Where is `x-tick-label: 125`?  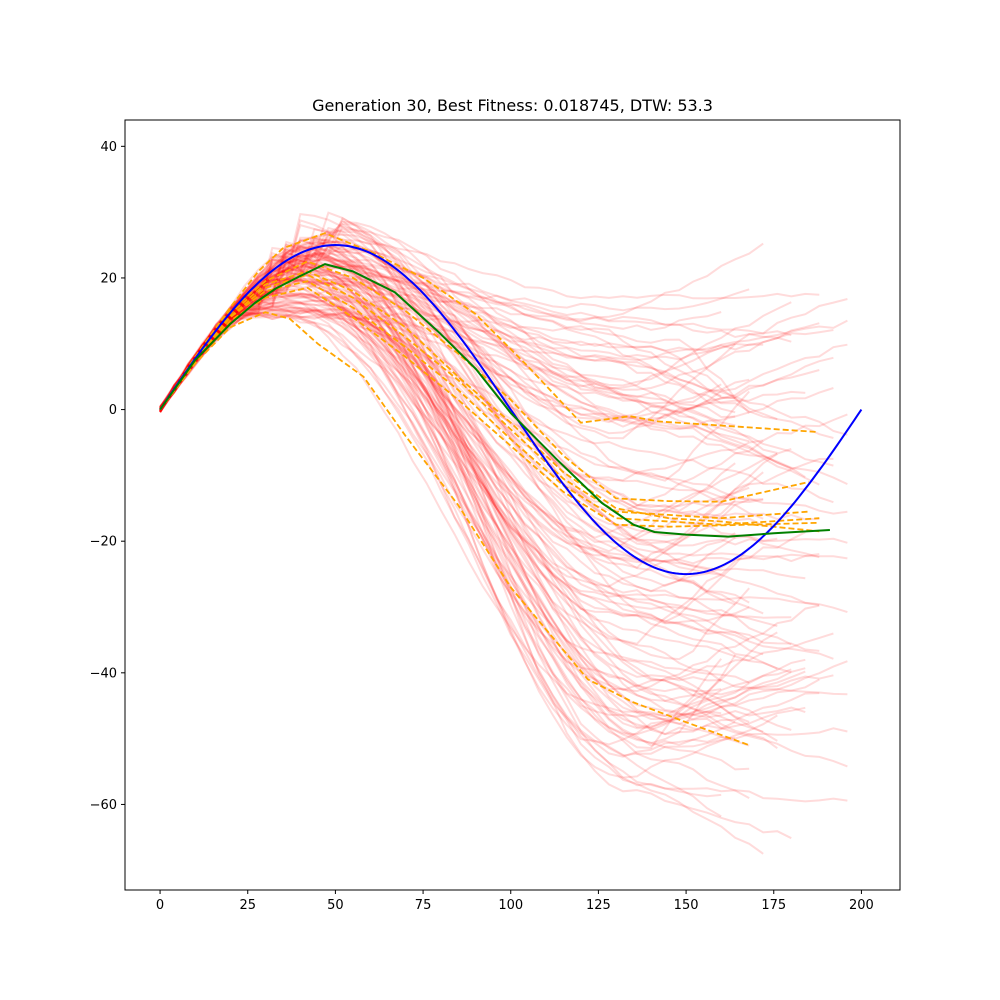 x-tick-label: 125 is located at coordinates (598, 905).